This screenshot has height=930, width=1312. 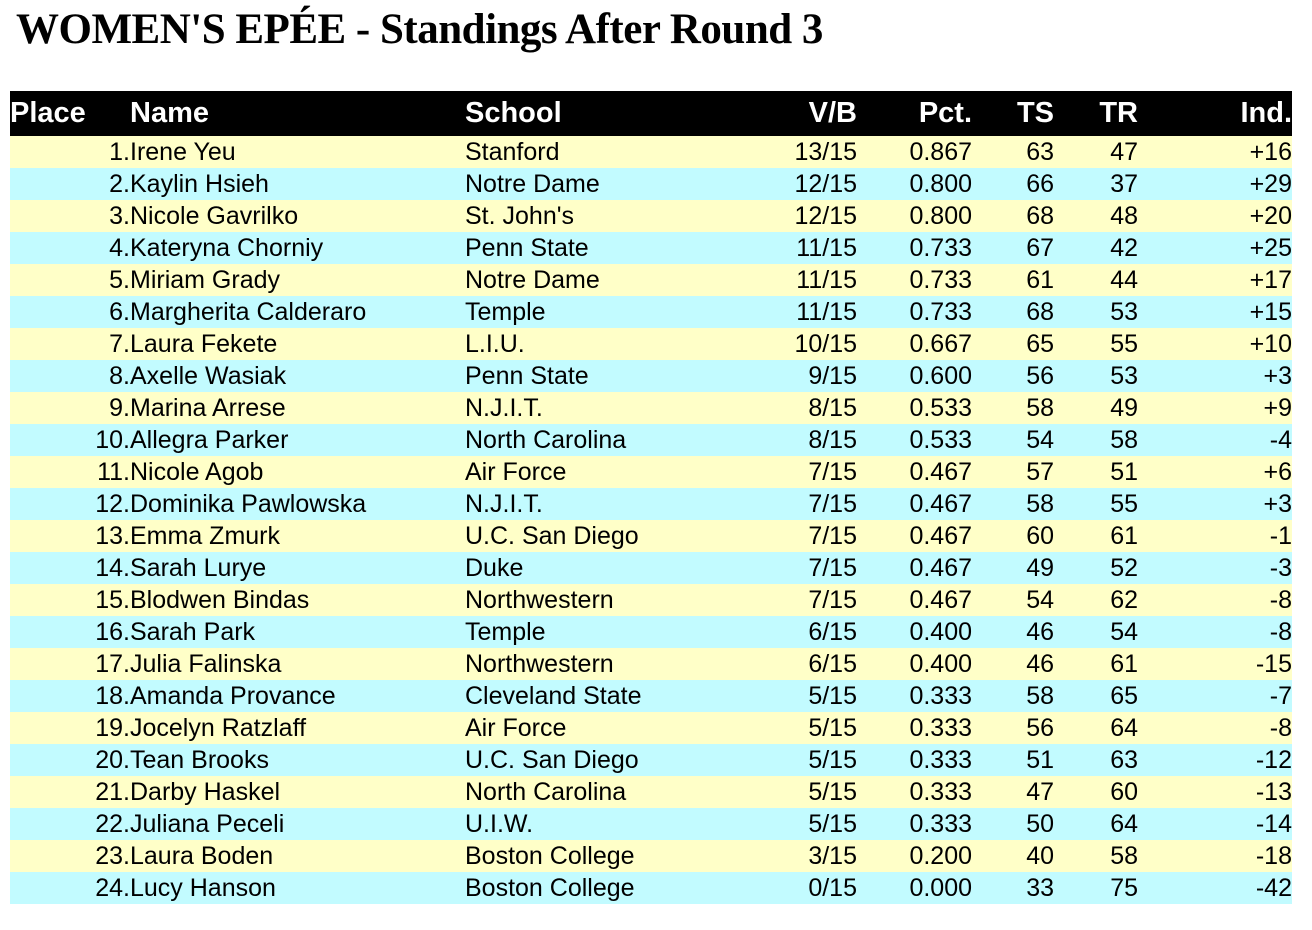 I want to click on cell-tr: 47, so click(x=1124, y=151).